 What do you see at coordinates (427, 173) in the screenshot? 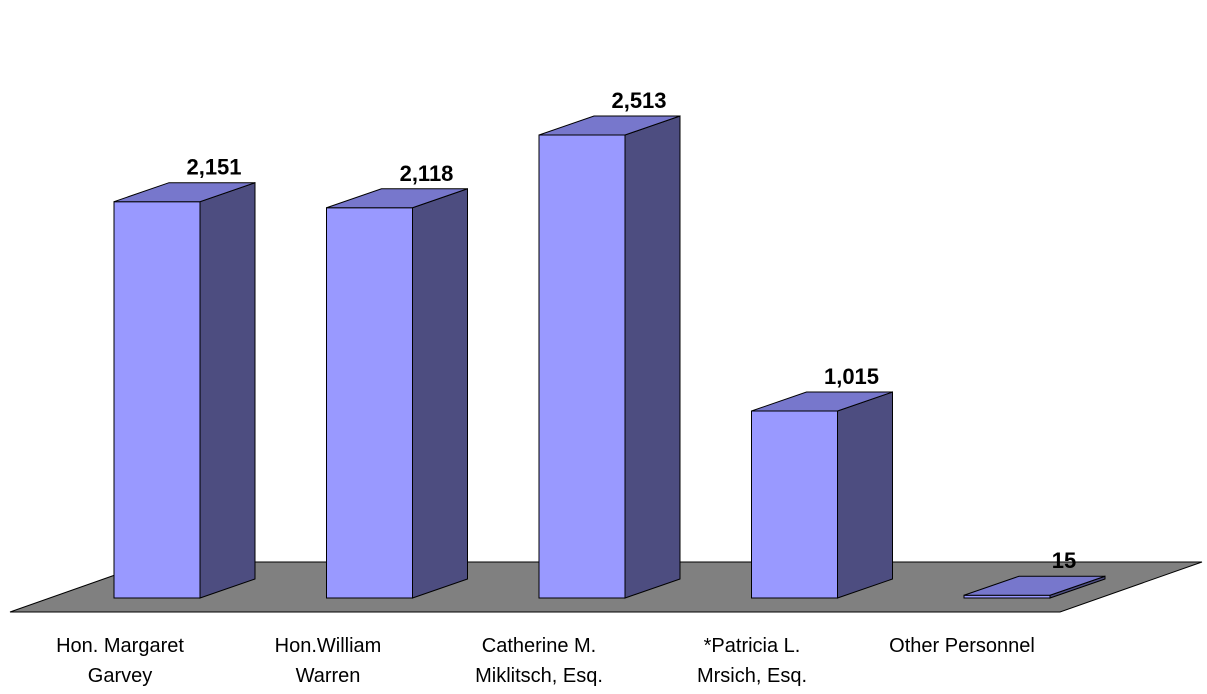
I see `data-label: 2,118` at bounding box center [427, 173].